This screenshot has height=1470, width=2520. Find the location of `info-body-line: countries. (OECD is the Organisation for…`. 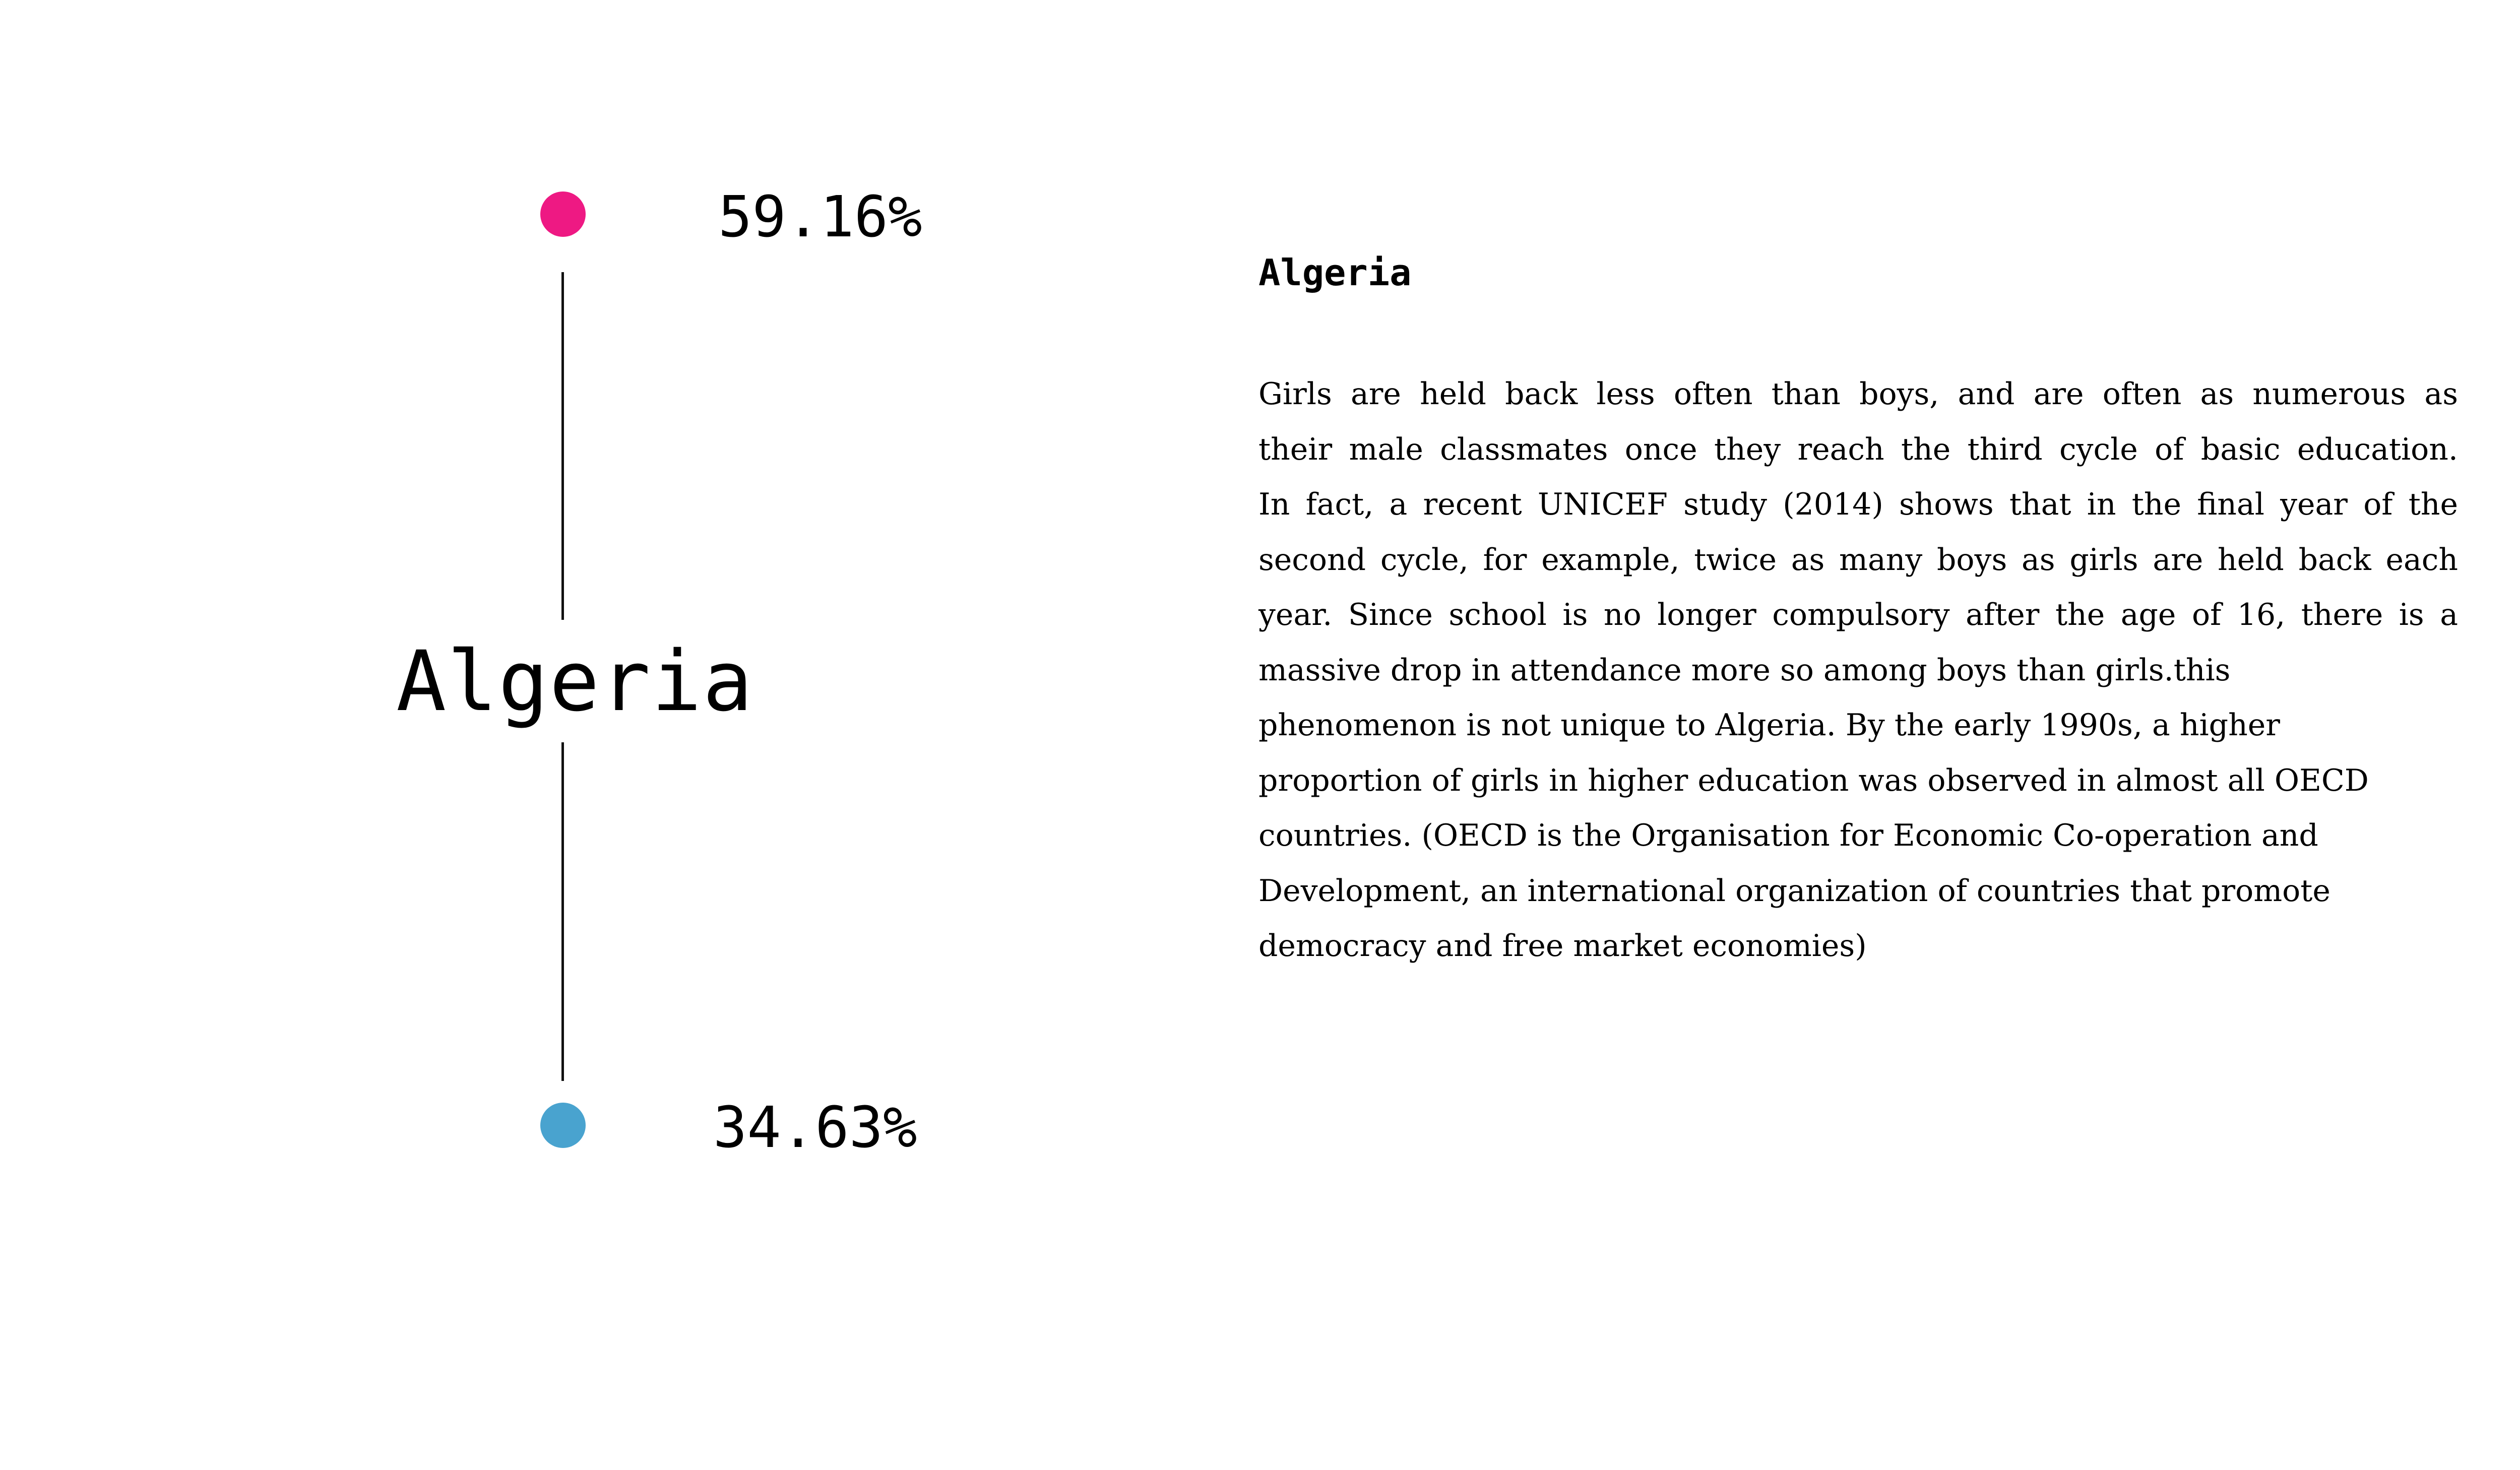

info-body-line: countries. (OECD is the Organisation for… is located at coordinates (1788, 835).